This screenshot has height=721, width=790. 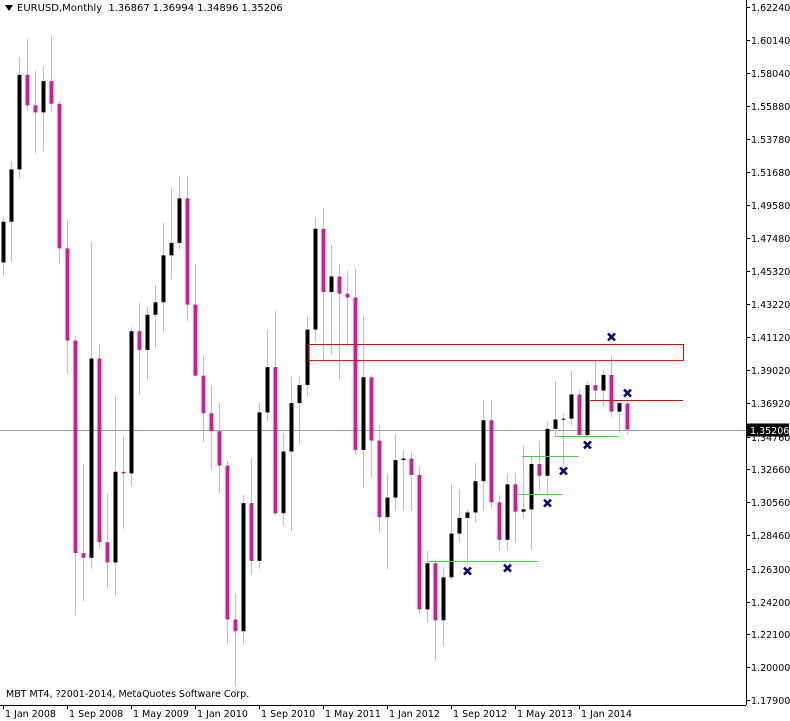 I want to click on y-tick-label: 1.24200, so click(x=770, y=603).